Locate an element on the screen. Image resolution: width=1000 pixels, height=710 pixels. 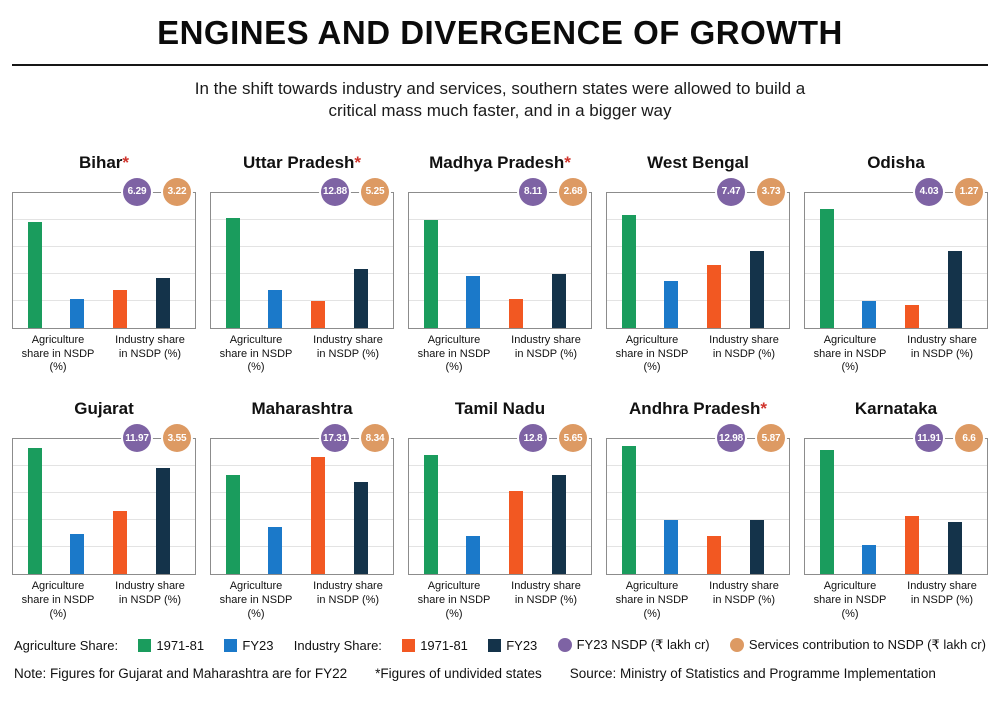
state-name-text: Karnataka is located at coordinates (896, 409).